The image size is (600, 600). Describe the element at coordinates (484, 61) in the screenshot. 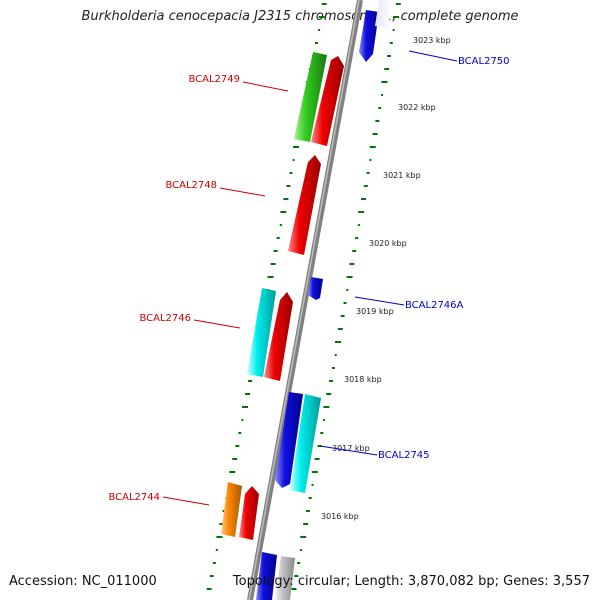

I see `gene-label-bcal2750: BCAL2750` at that location.